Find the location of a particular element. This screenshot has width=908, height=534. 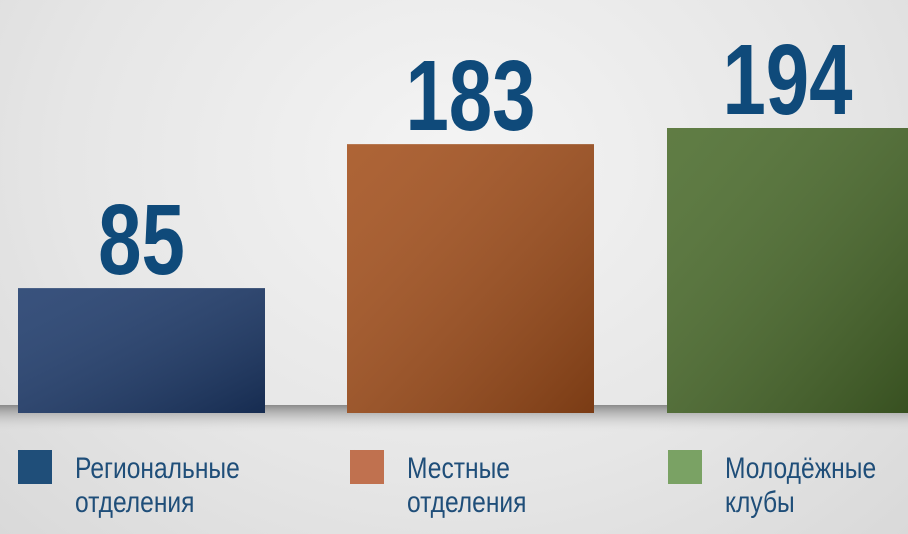

value-label: 183 is located at coordinates (470, 97).